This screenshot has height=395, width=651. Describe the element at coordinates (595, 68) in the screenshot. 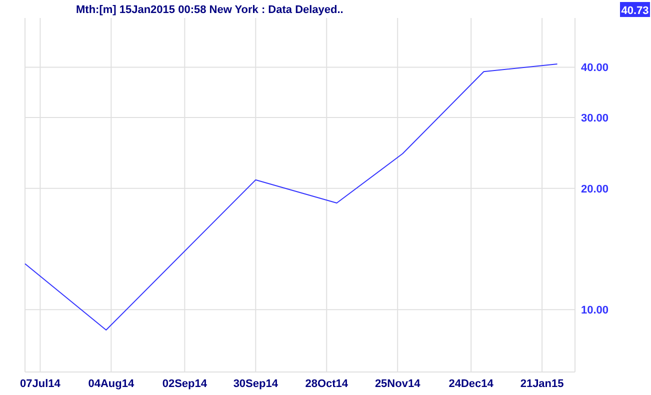

I see `y-tick-label: 40.00` at that location.